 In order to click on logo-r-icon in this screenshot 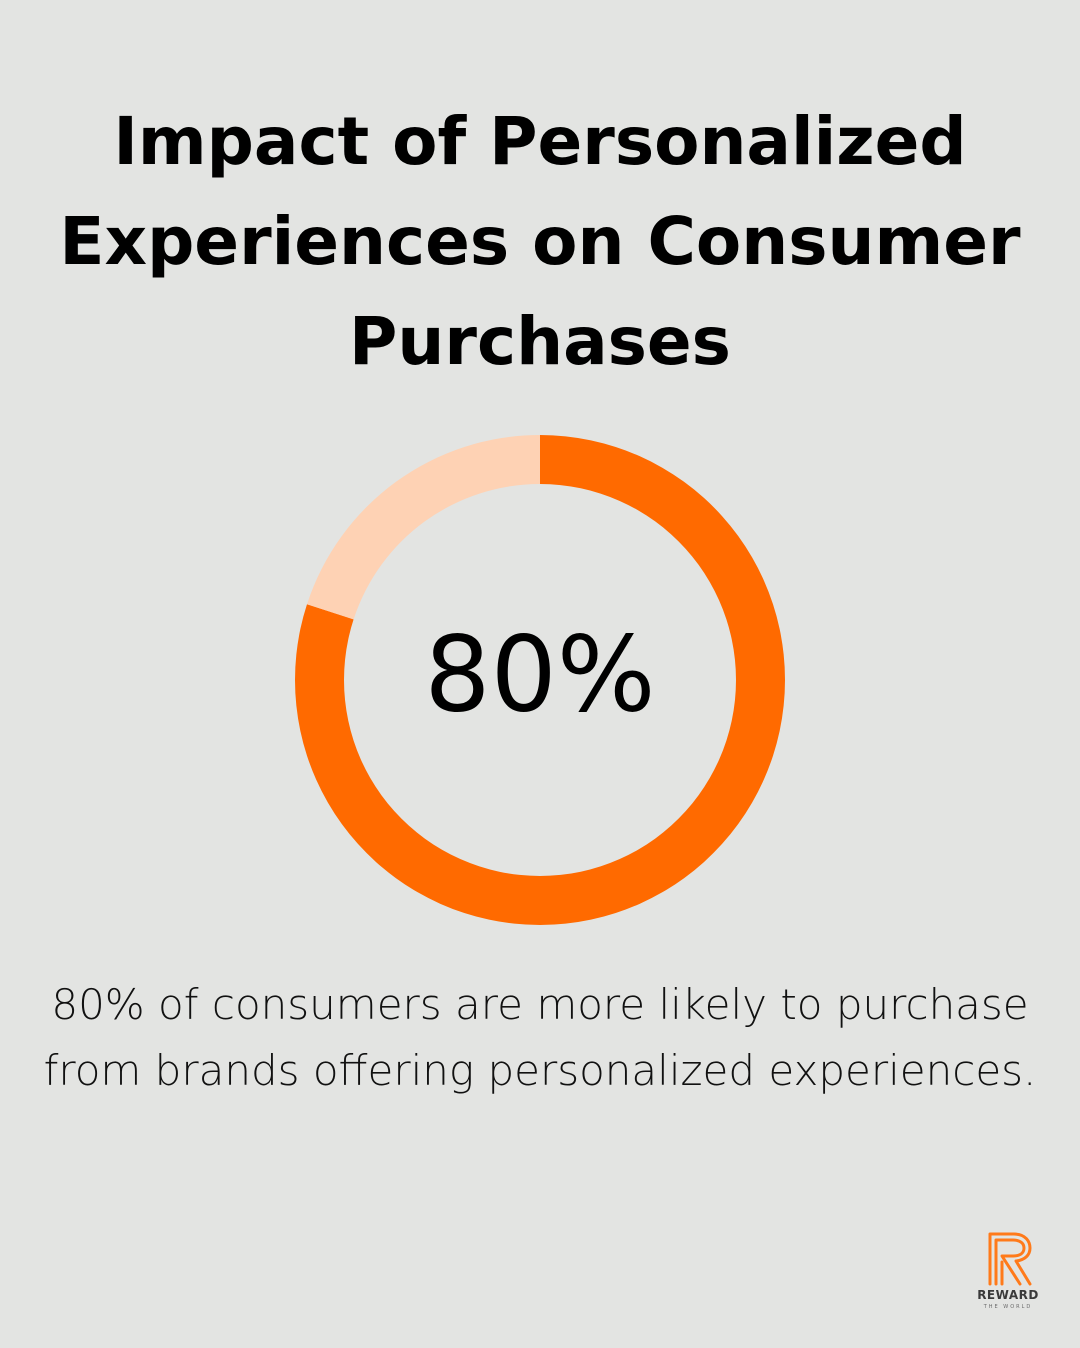, I will do `click(1010, 1259)`.